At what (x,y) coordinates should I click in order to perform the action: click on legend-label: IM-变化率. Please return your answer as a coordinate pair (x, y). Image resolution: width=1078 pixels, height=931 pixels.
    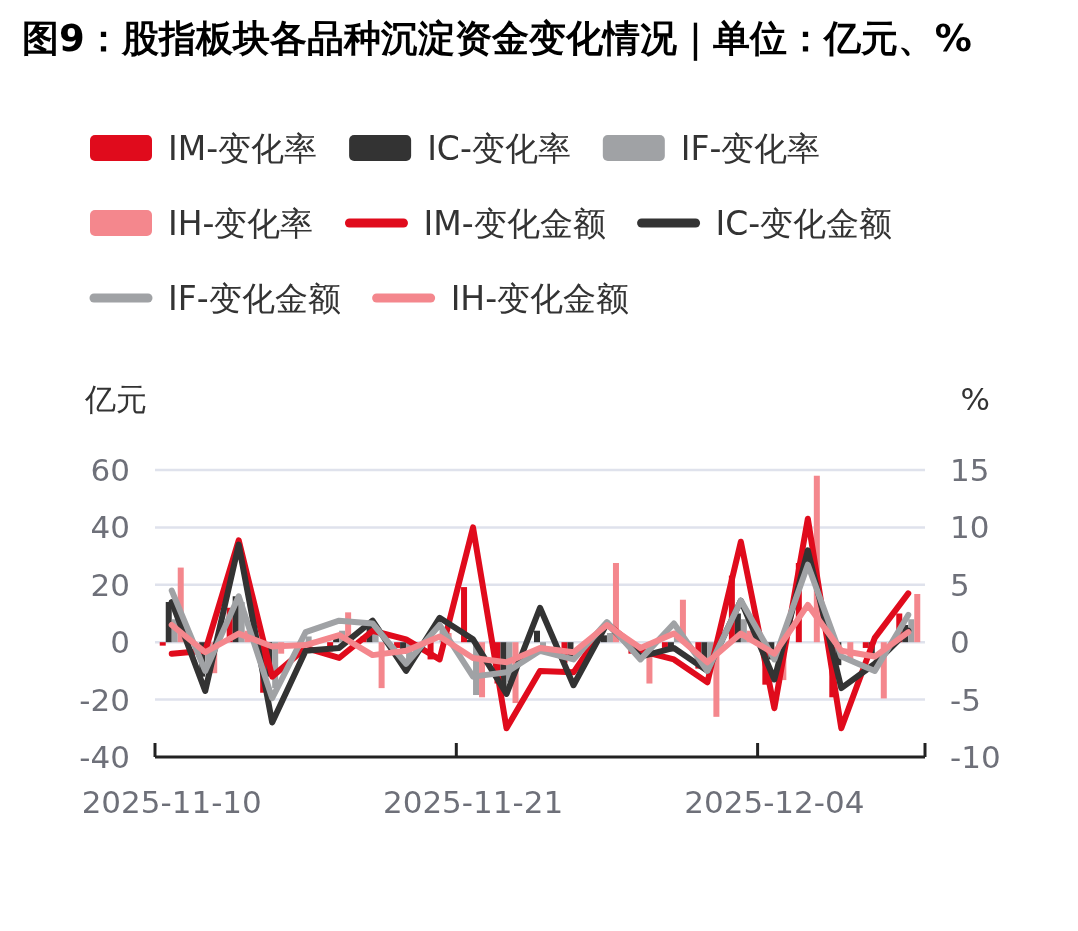
    Looking at the image, I should click on (243, 148).